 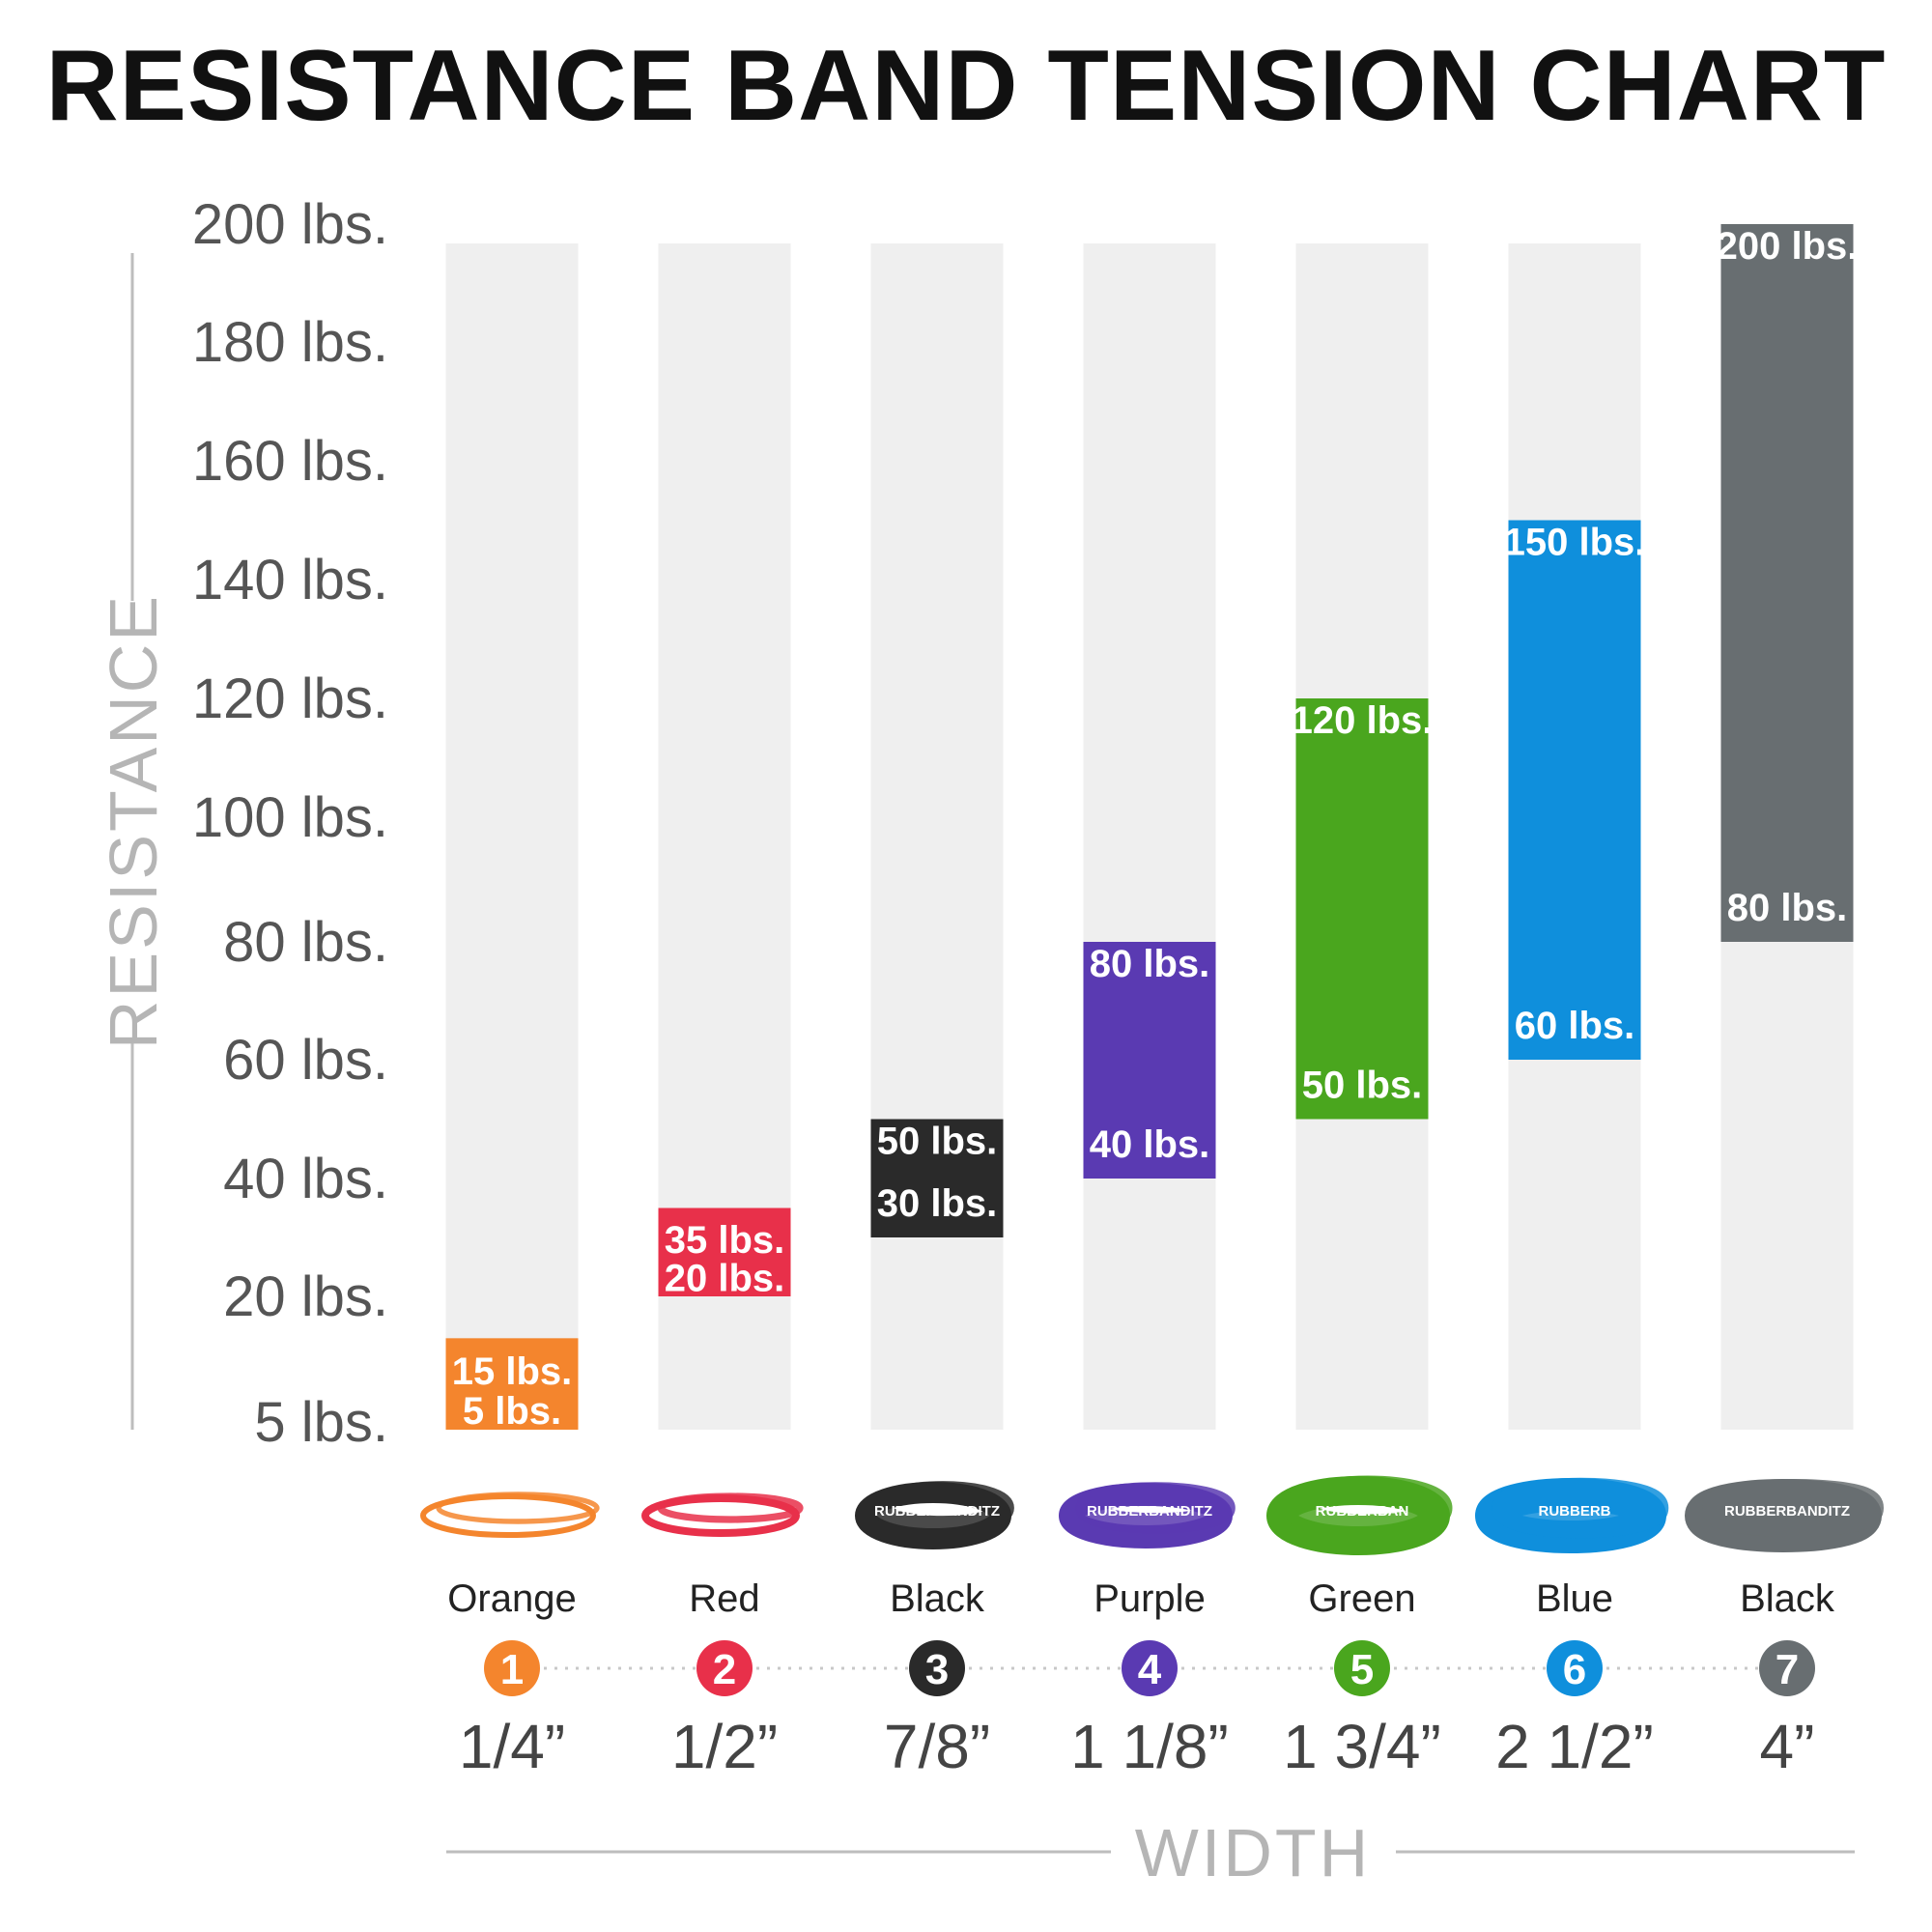 I want to click on blue-band-icon: RUBBERB, so click(x=1572, y=1515).